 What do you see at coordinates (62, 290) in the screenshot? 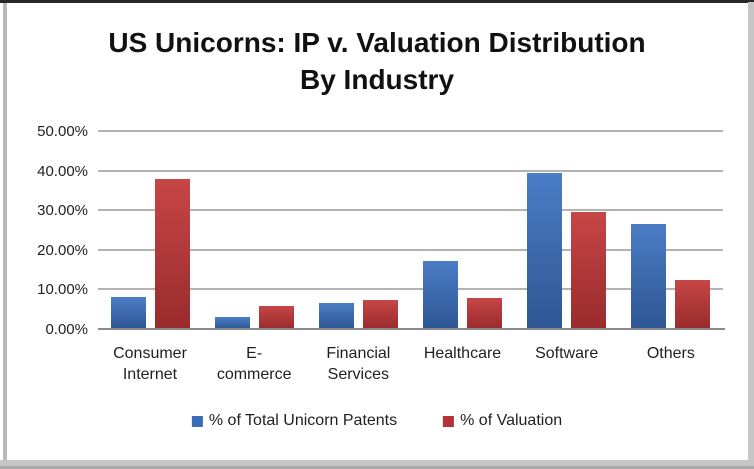
I see `y-tick-label: 10.00%` at bounding box center [62, 290].